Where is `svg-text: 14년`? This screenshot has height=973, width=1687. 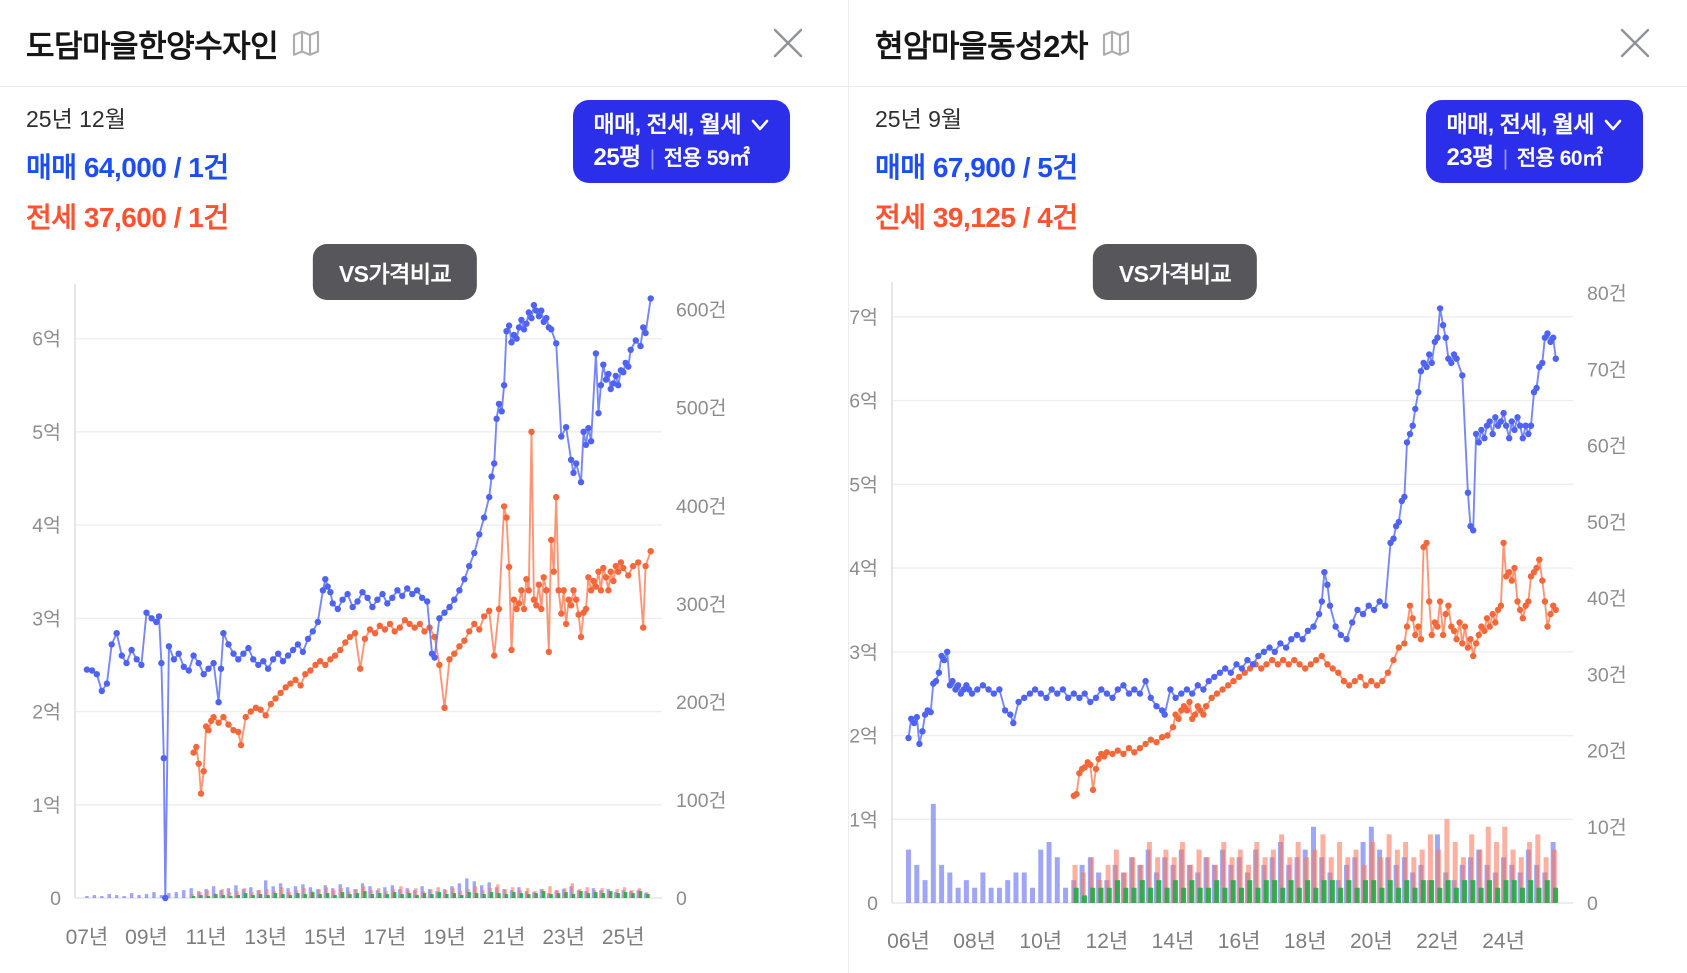
svg-text: 14년 is located at coordinates (1173, 941).